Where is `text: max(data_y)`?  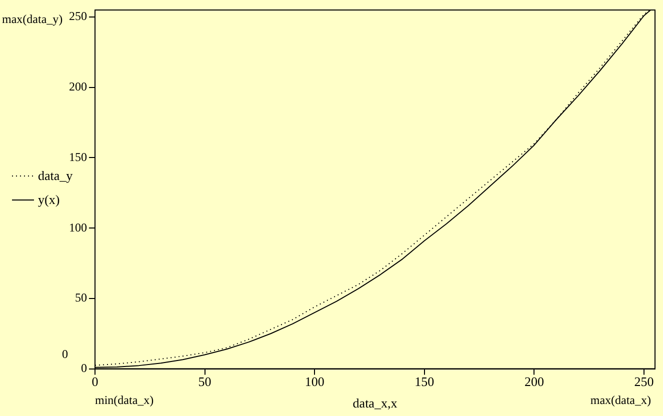 text: max(data_y) is located at coordinates (32, 19).